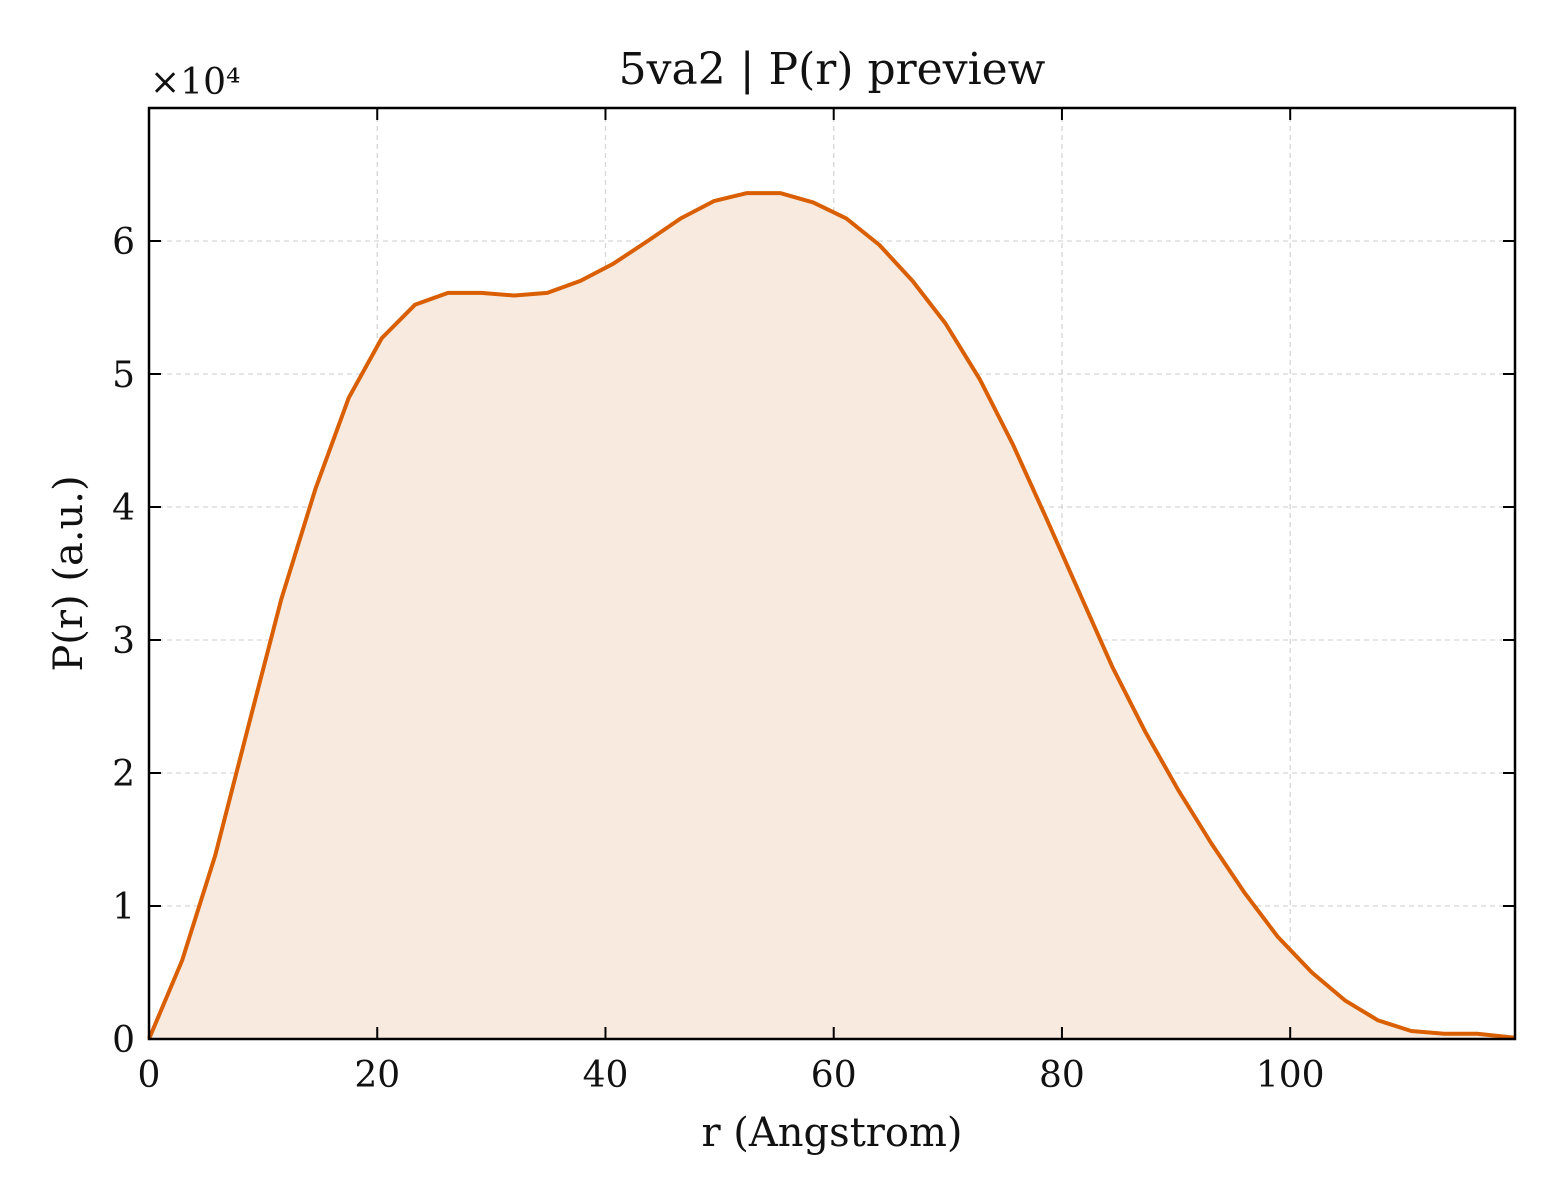  Describe the element at coordinates (123, 774) in the screenshot. I see `y-tick-label: 2` at that location.